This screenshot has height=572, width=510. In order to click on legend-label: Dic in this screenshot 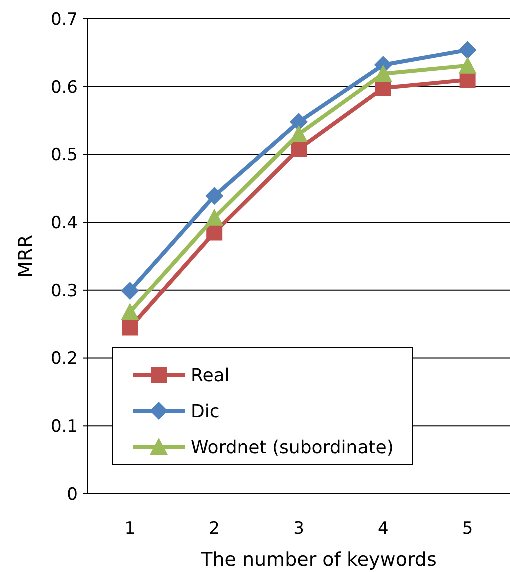, I will do `click(205, 411)`.